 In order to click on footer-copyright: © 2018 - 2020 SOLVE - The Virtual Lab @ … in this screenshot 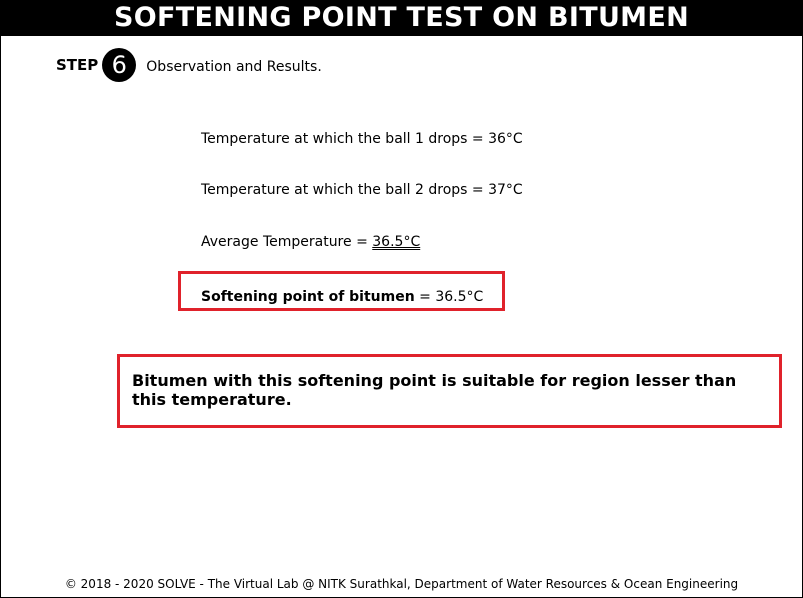, I will do `click(401, 584)`.